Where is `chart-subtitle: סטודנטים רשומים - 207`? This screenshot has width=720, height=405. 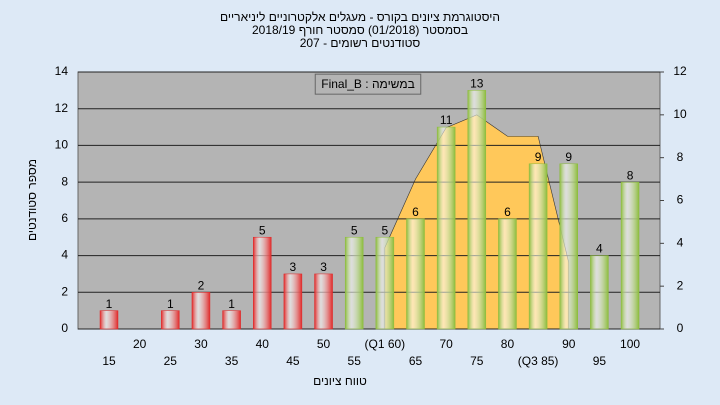
chart-subtitle: סטודנטים רשומים - 207 is located at coordinates (360, 43).